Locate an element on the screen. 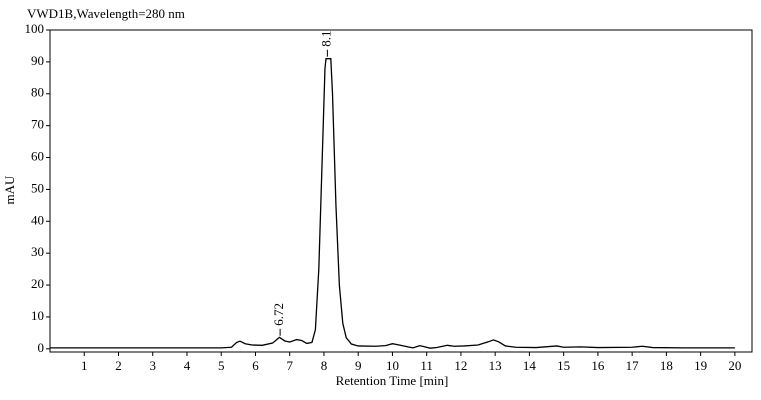  y-axis-label: mAU is located at coordinates (9, 190).